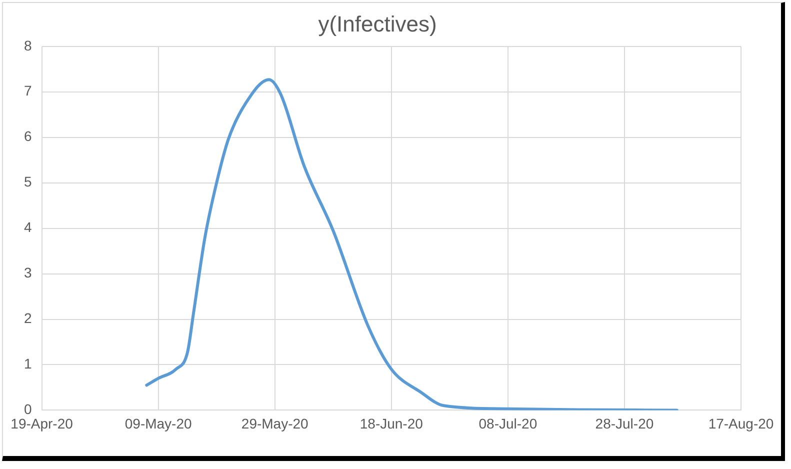  Describe the element at coordinates (392, 423) in the screenshot. I see `x-tick-label: 18-Jun-20` at that location.